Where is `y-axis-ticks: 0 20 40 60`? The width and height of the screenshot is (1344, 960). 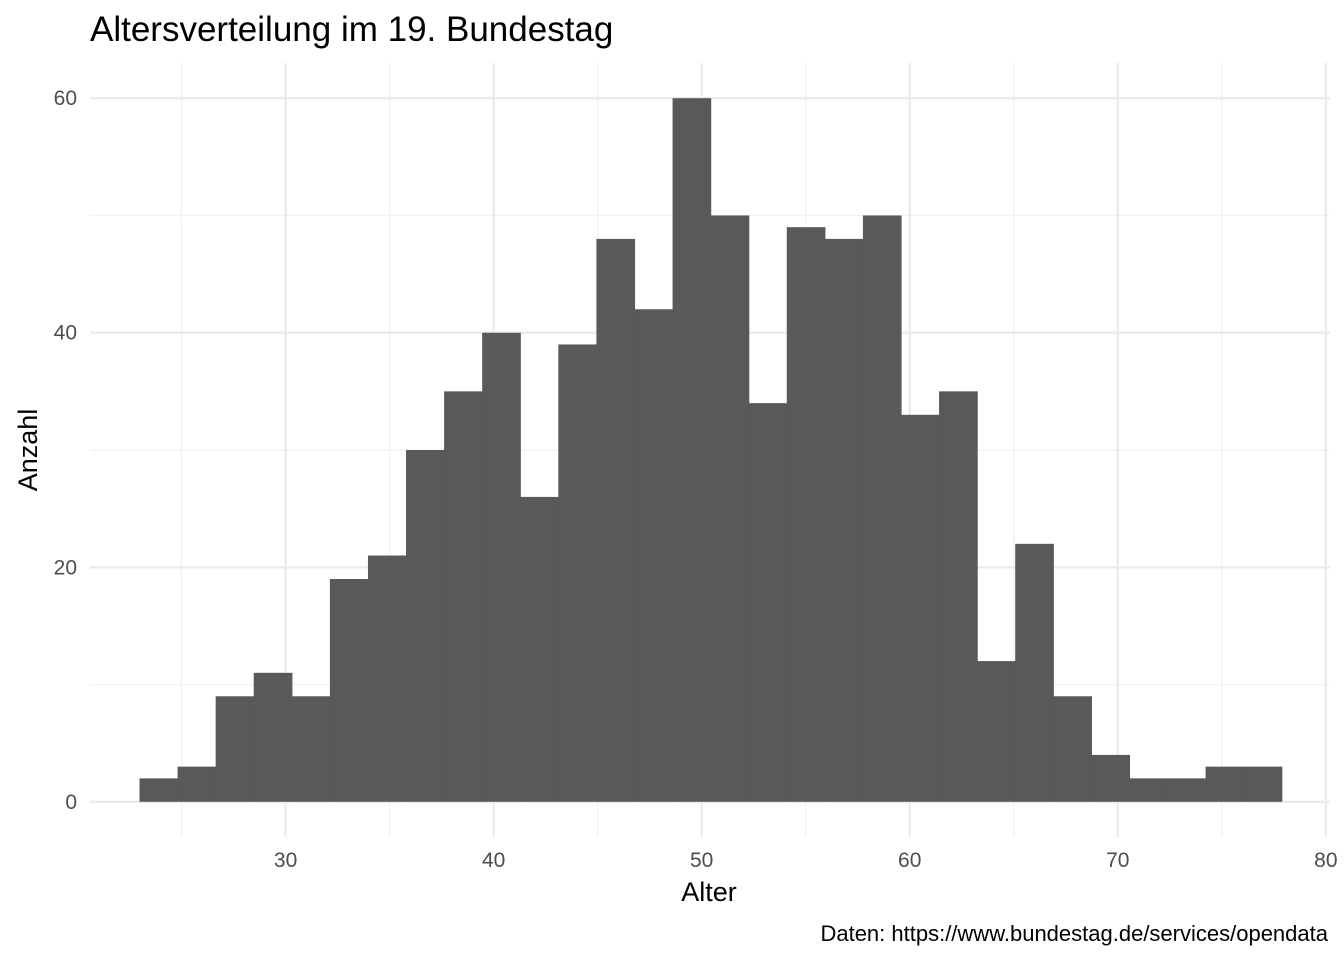 y-axis-ticks: 0 20 40 60 is located at coordinates (65, 450).